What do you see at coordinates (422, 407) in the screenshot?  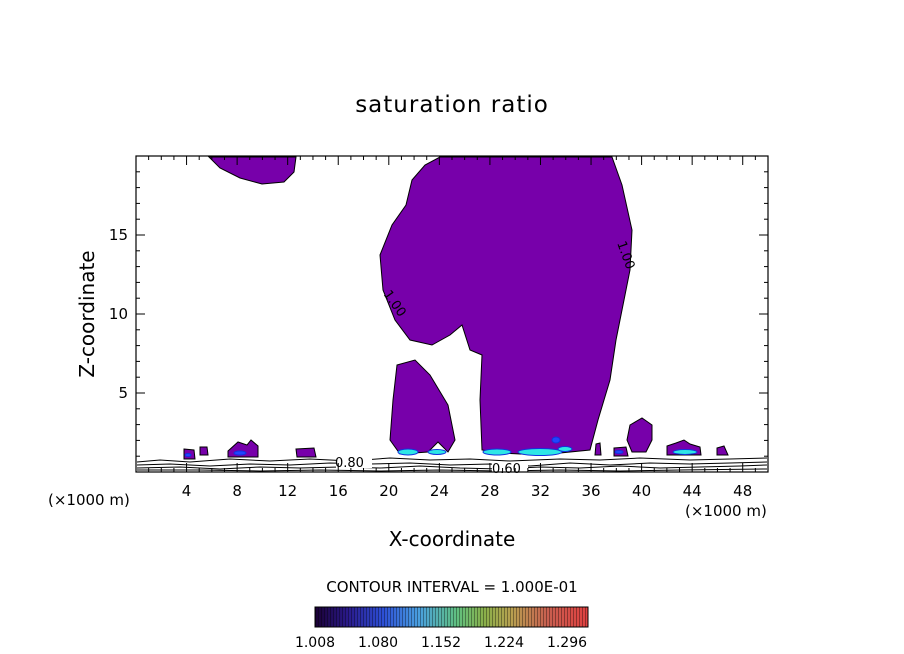 I see `saturated-region-lower-left-cloud` at bounding box center [422, 407].